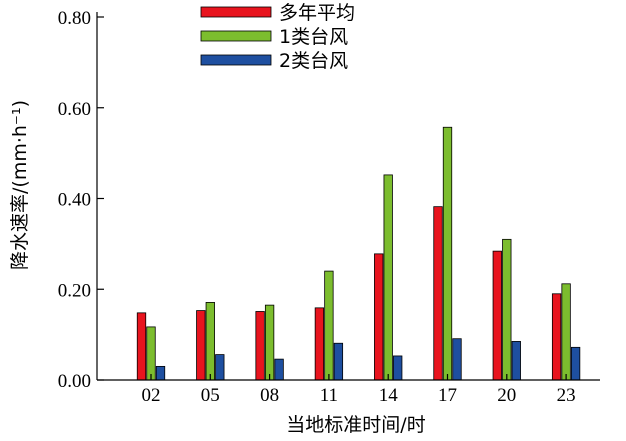 The width and height of the screenshot is (626, 441). What do you see at coordinates (329, 395) in the screenshot?
I see `x-tick-label: 11` at bounding box center [329, 395].